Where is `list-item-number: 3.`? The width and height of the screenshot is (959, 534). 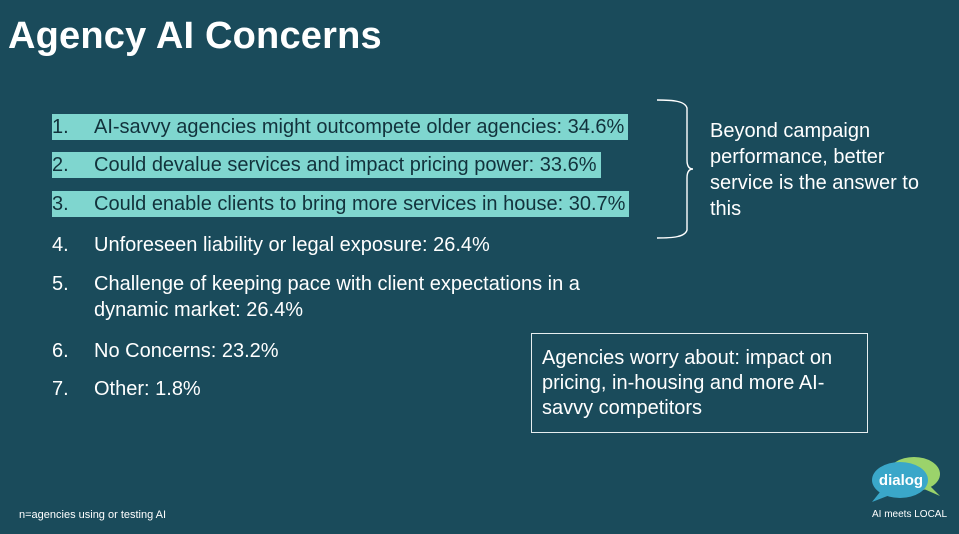
list-item-number: 3. is located at coordinates (60, 204).